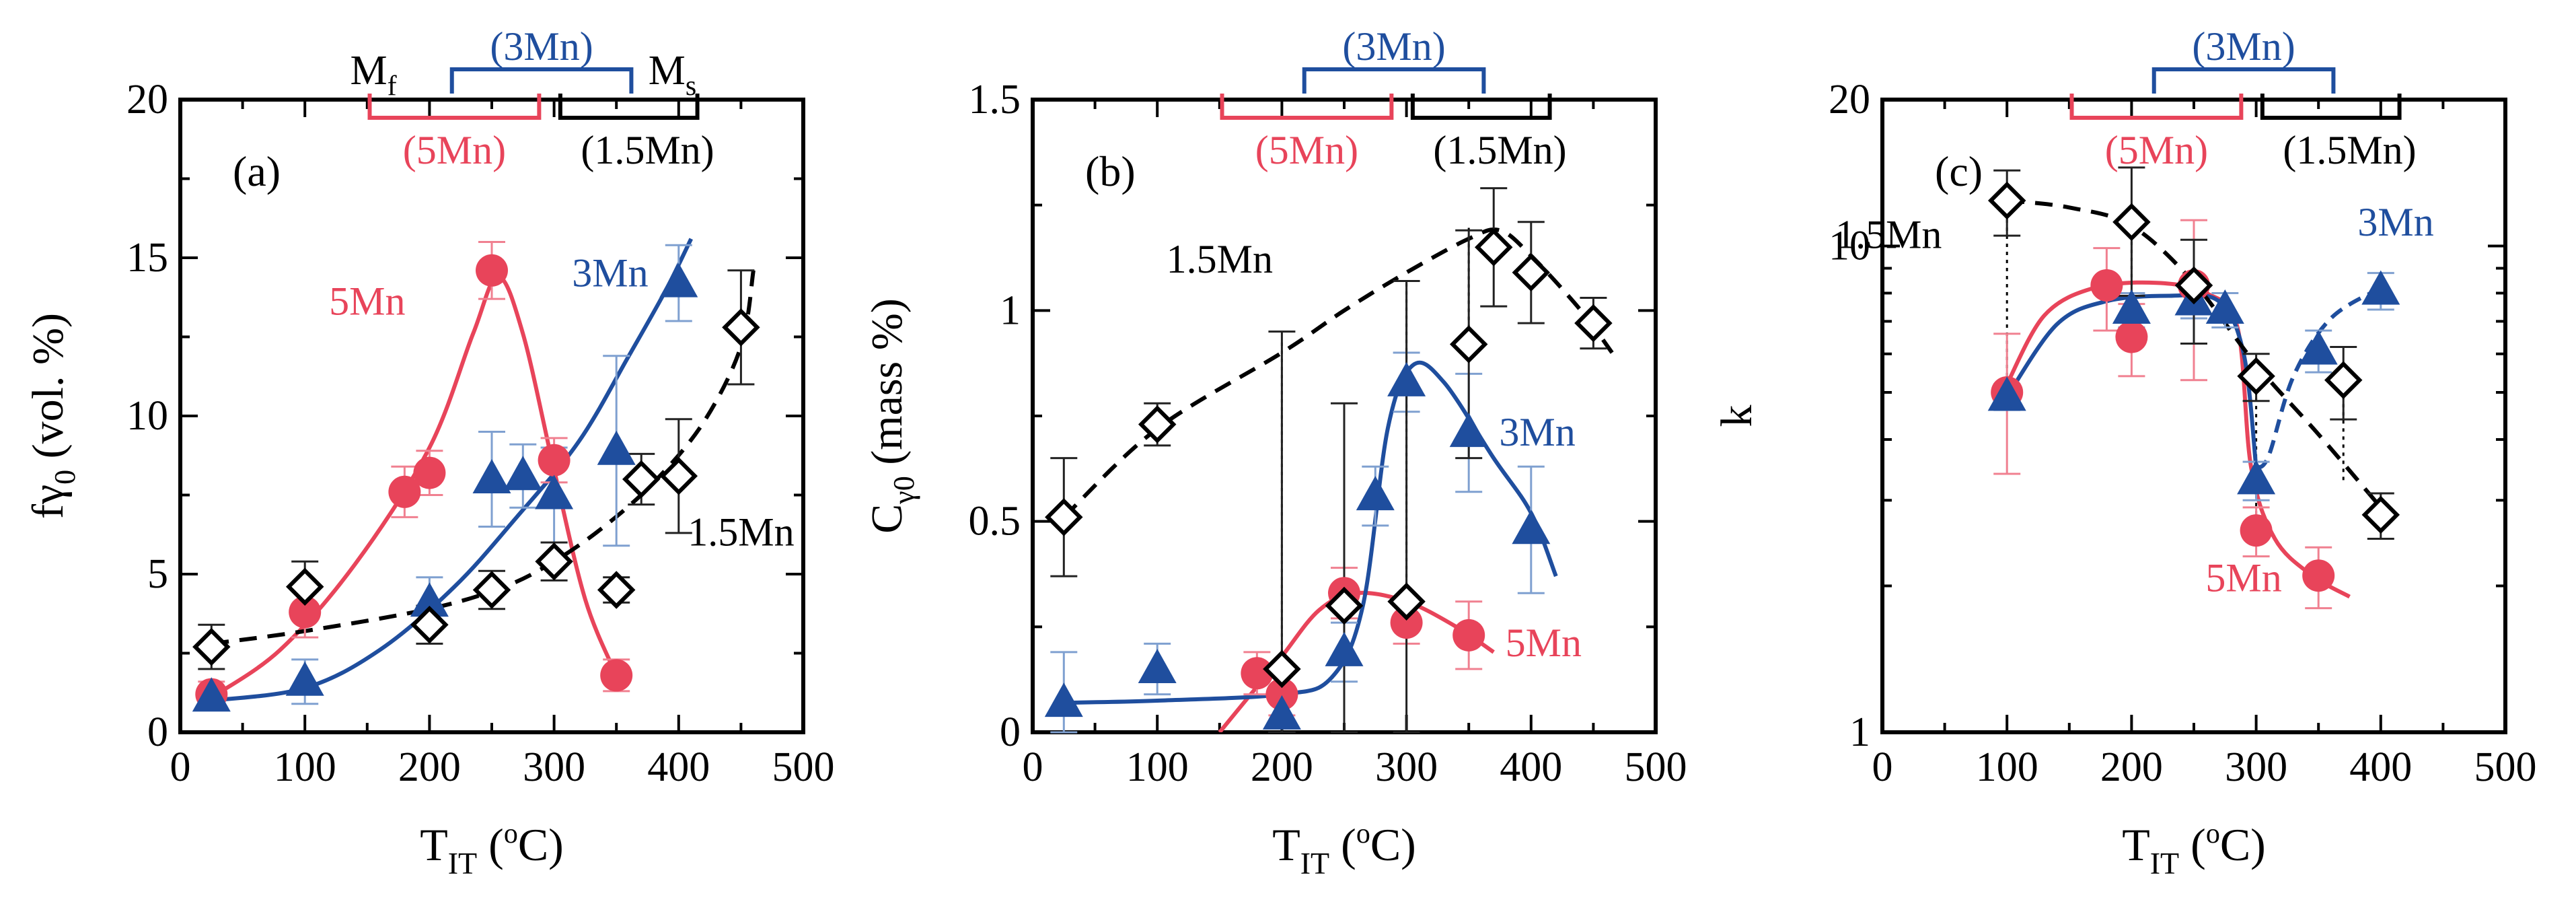 The width and height of the screenshot is (2576, 914). Describe the element at coordinates (157, 732) in the screenshot. I see `y-tick-label: 0` at that location.